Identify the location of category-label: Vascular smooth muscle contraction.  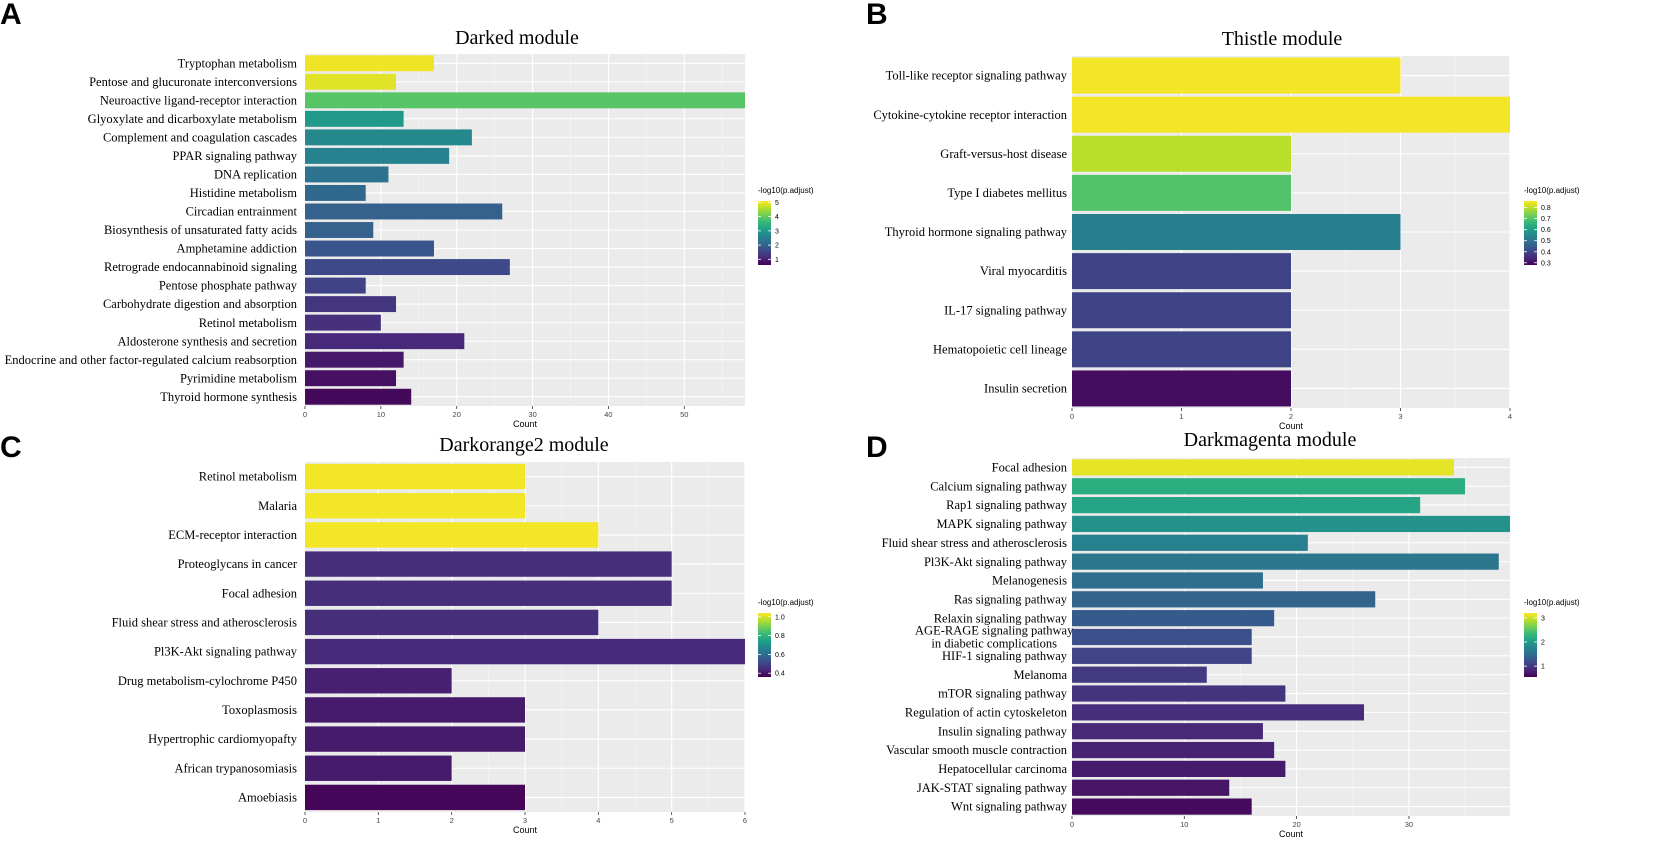
(977, 750).